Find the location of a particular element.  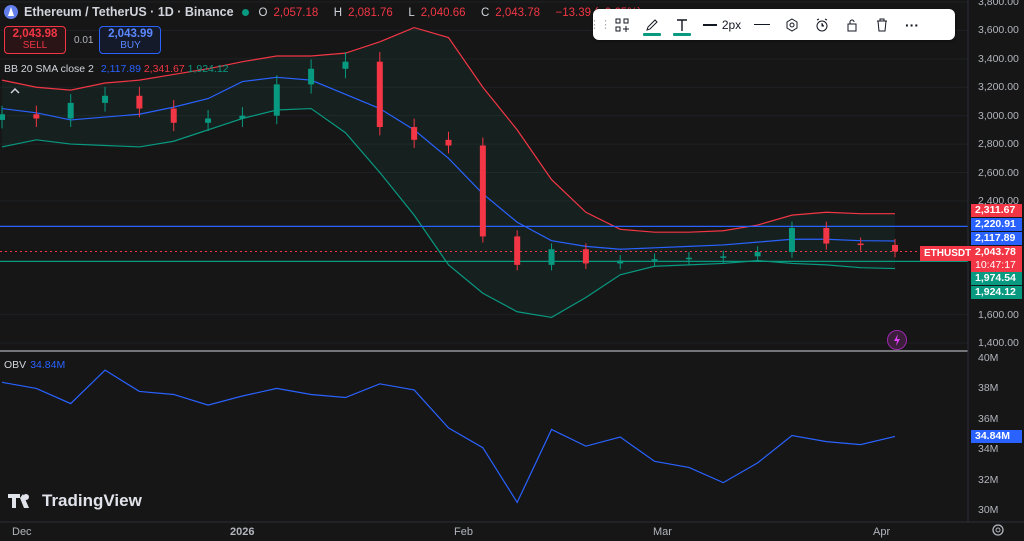

obv-value: 34.84M is located at coordinates (48, 365).